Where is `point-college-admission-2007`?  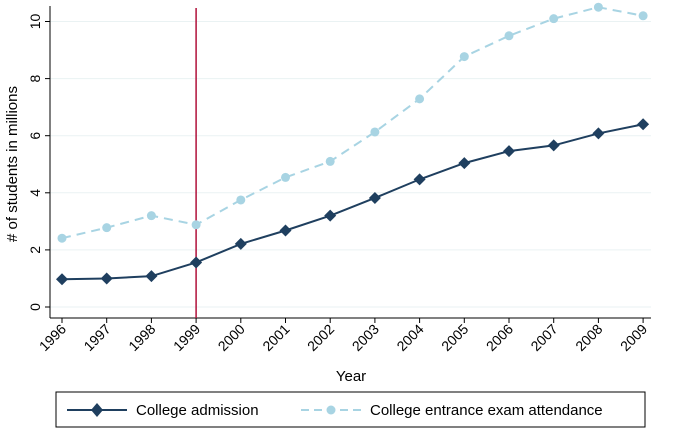
point-college-admission-2007 is located at coordinates (553, 145).